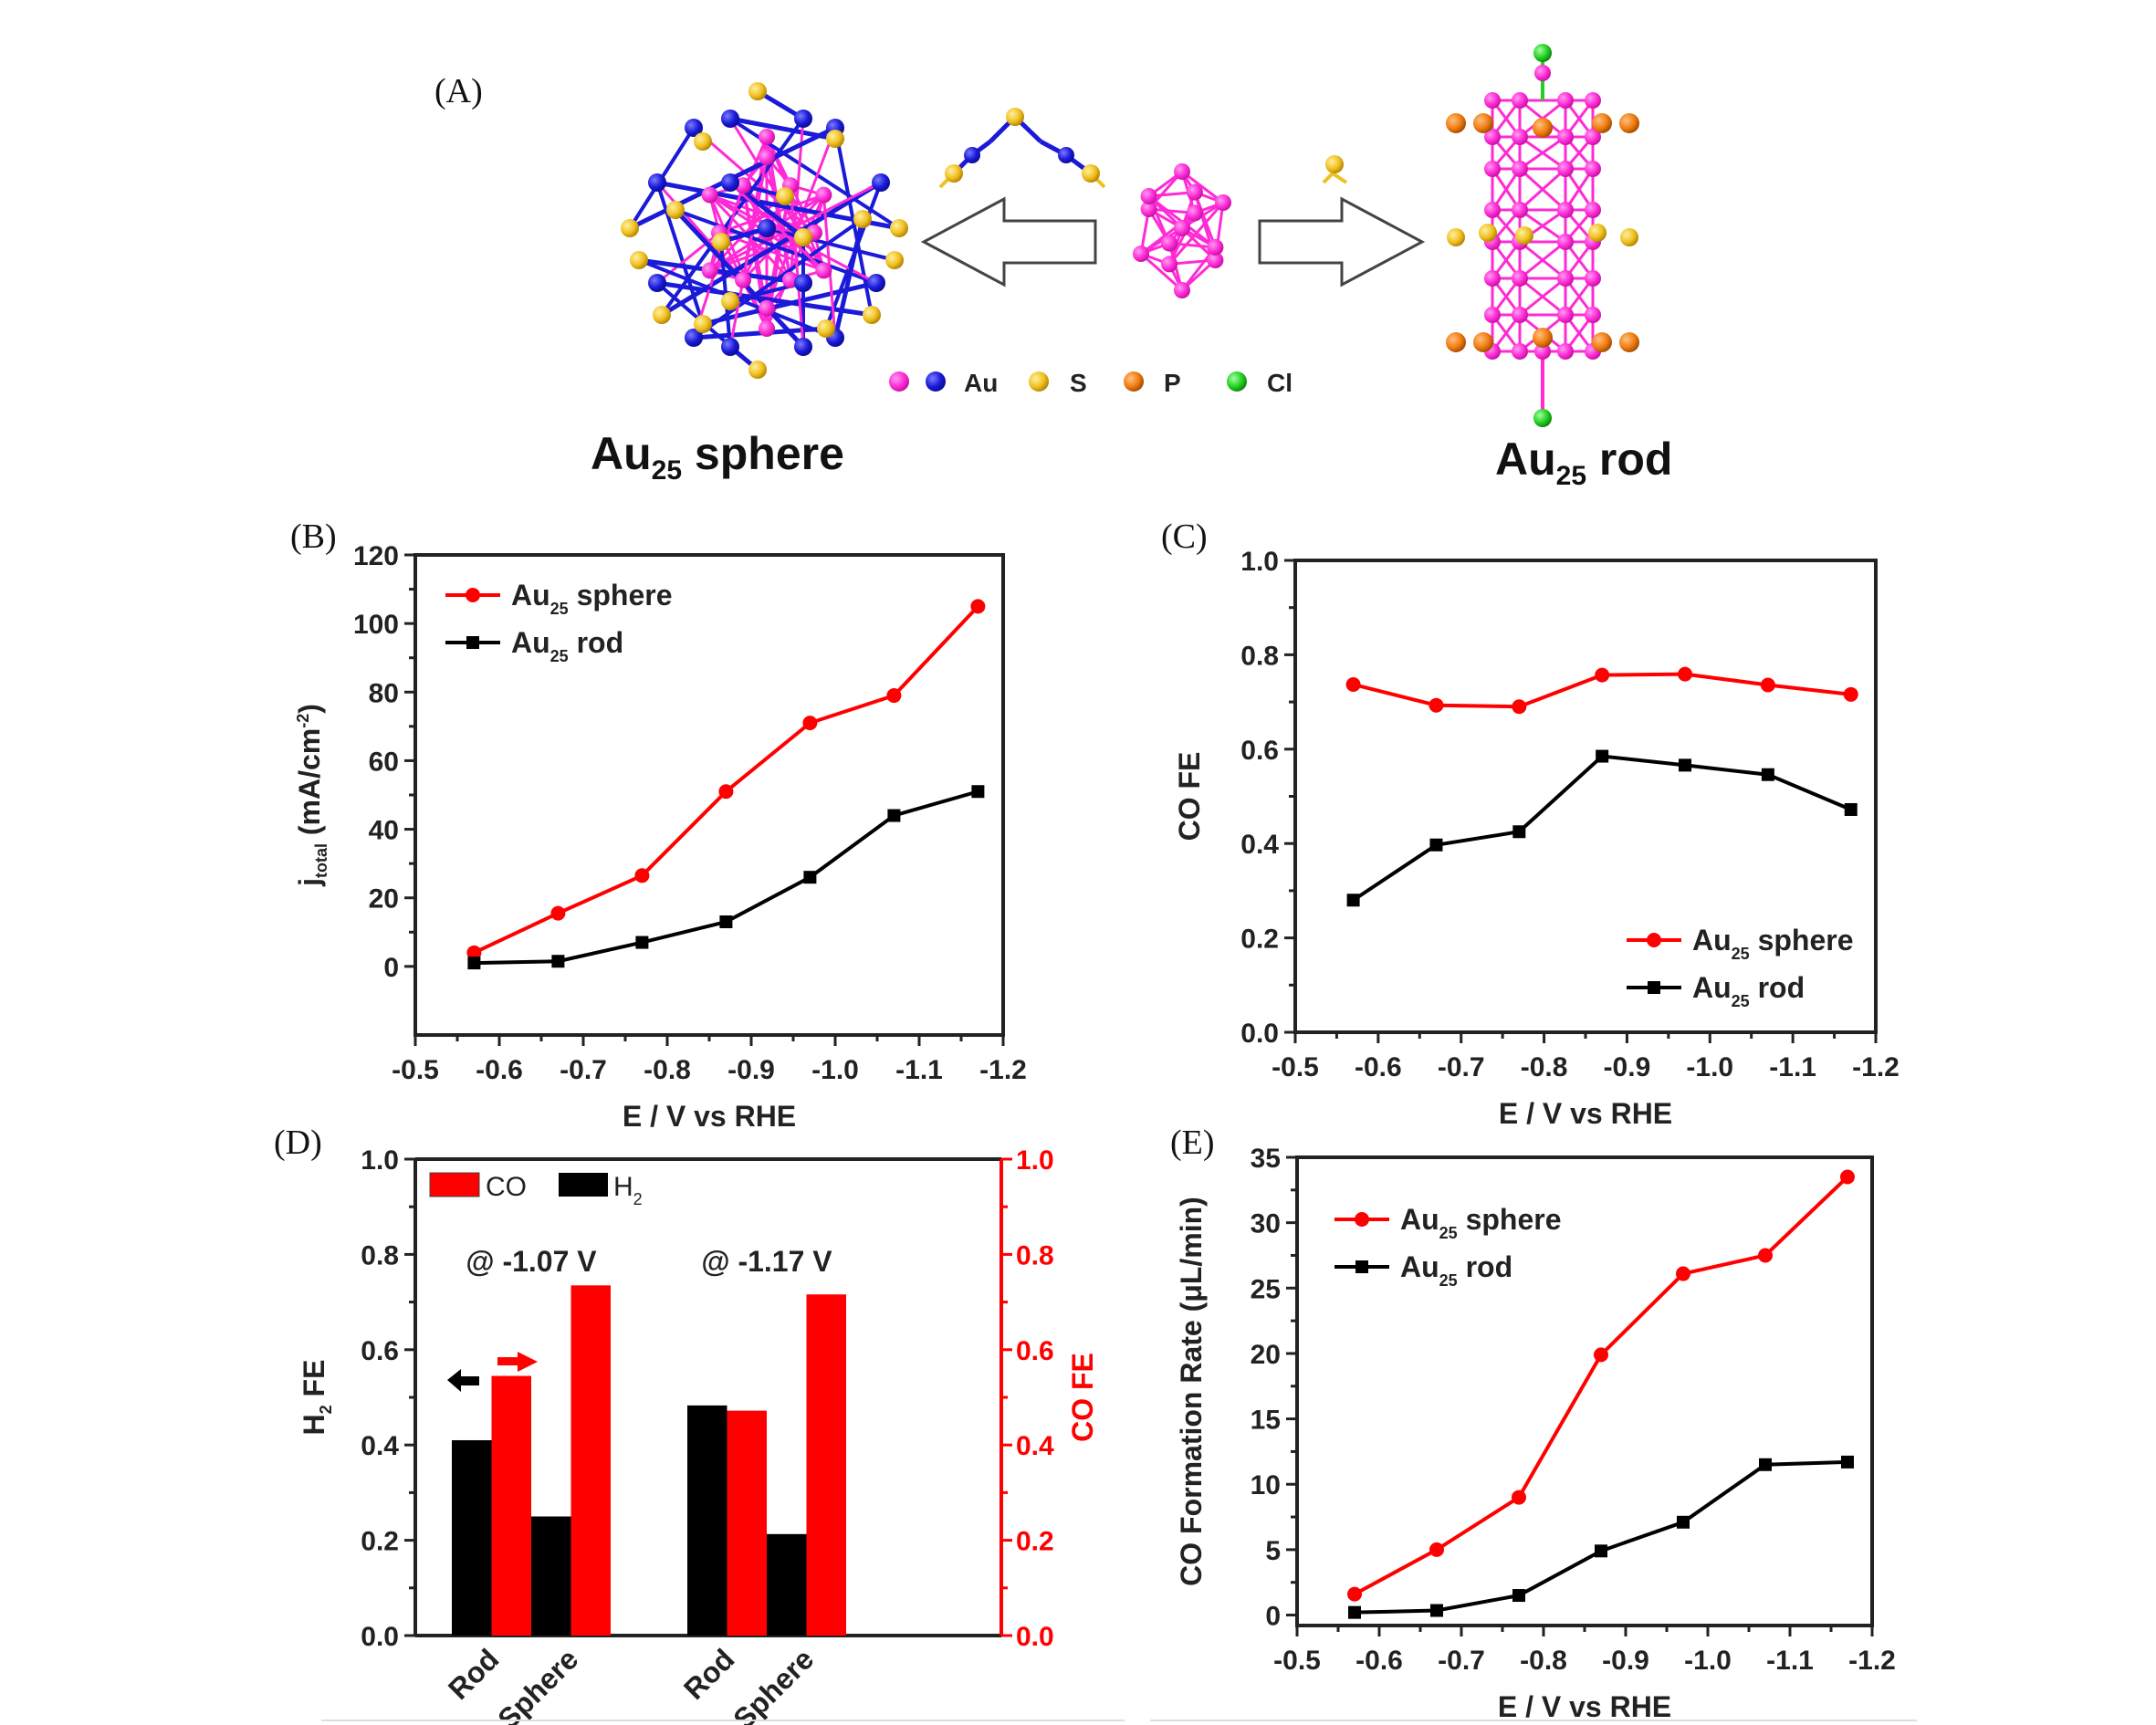 The image size is (2156, 1725). What do you see at coordinates (1295, 1067) in the screenshot?
I see `x-tick-label: -0.5` at bounding box center [1295, 1067].